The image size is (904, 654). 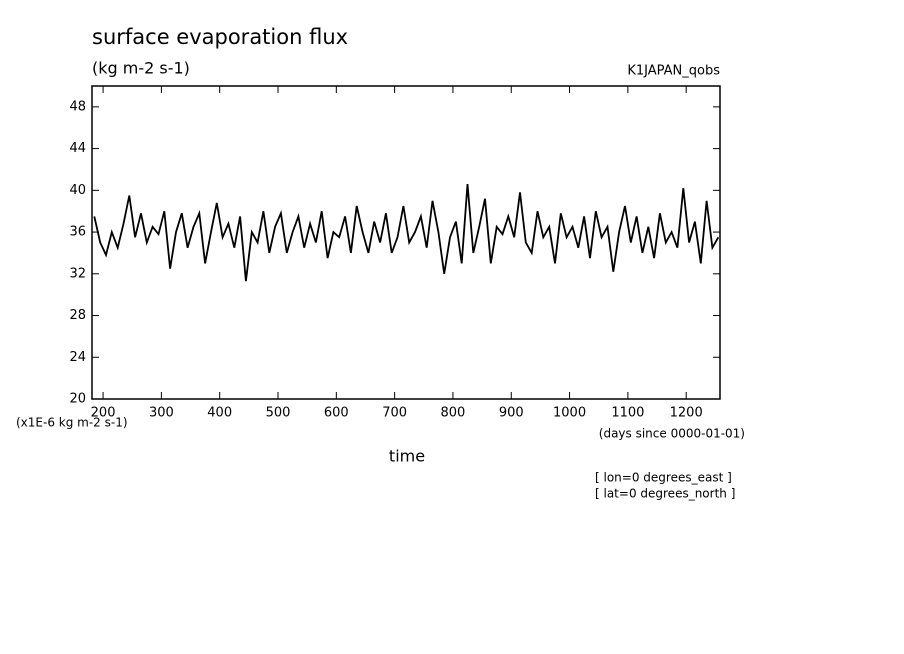 What do you see at coordinates (665, 494) in the screenshot?
I see `annotation: [ lat=0 degrees_north ]` at bounding box center [665, 494].